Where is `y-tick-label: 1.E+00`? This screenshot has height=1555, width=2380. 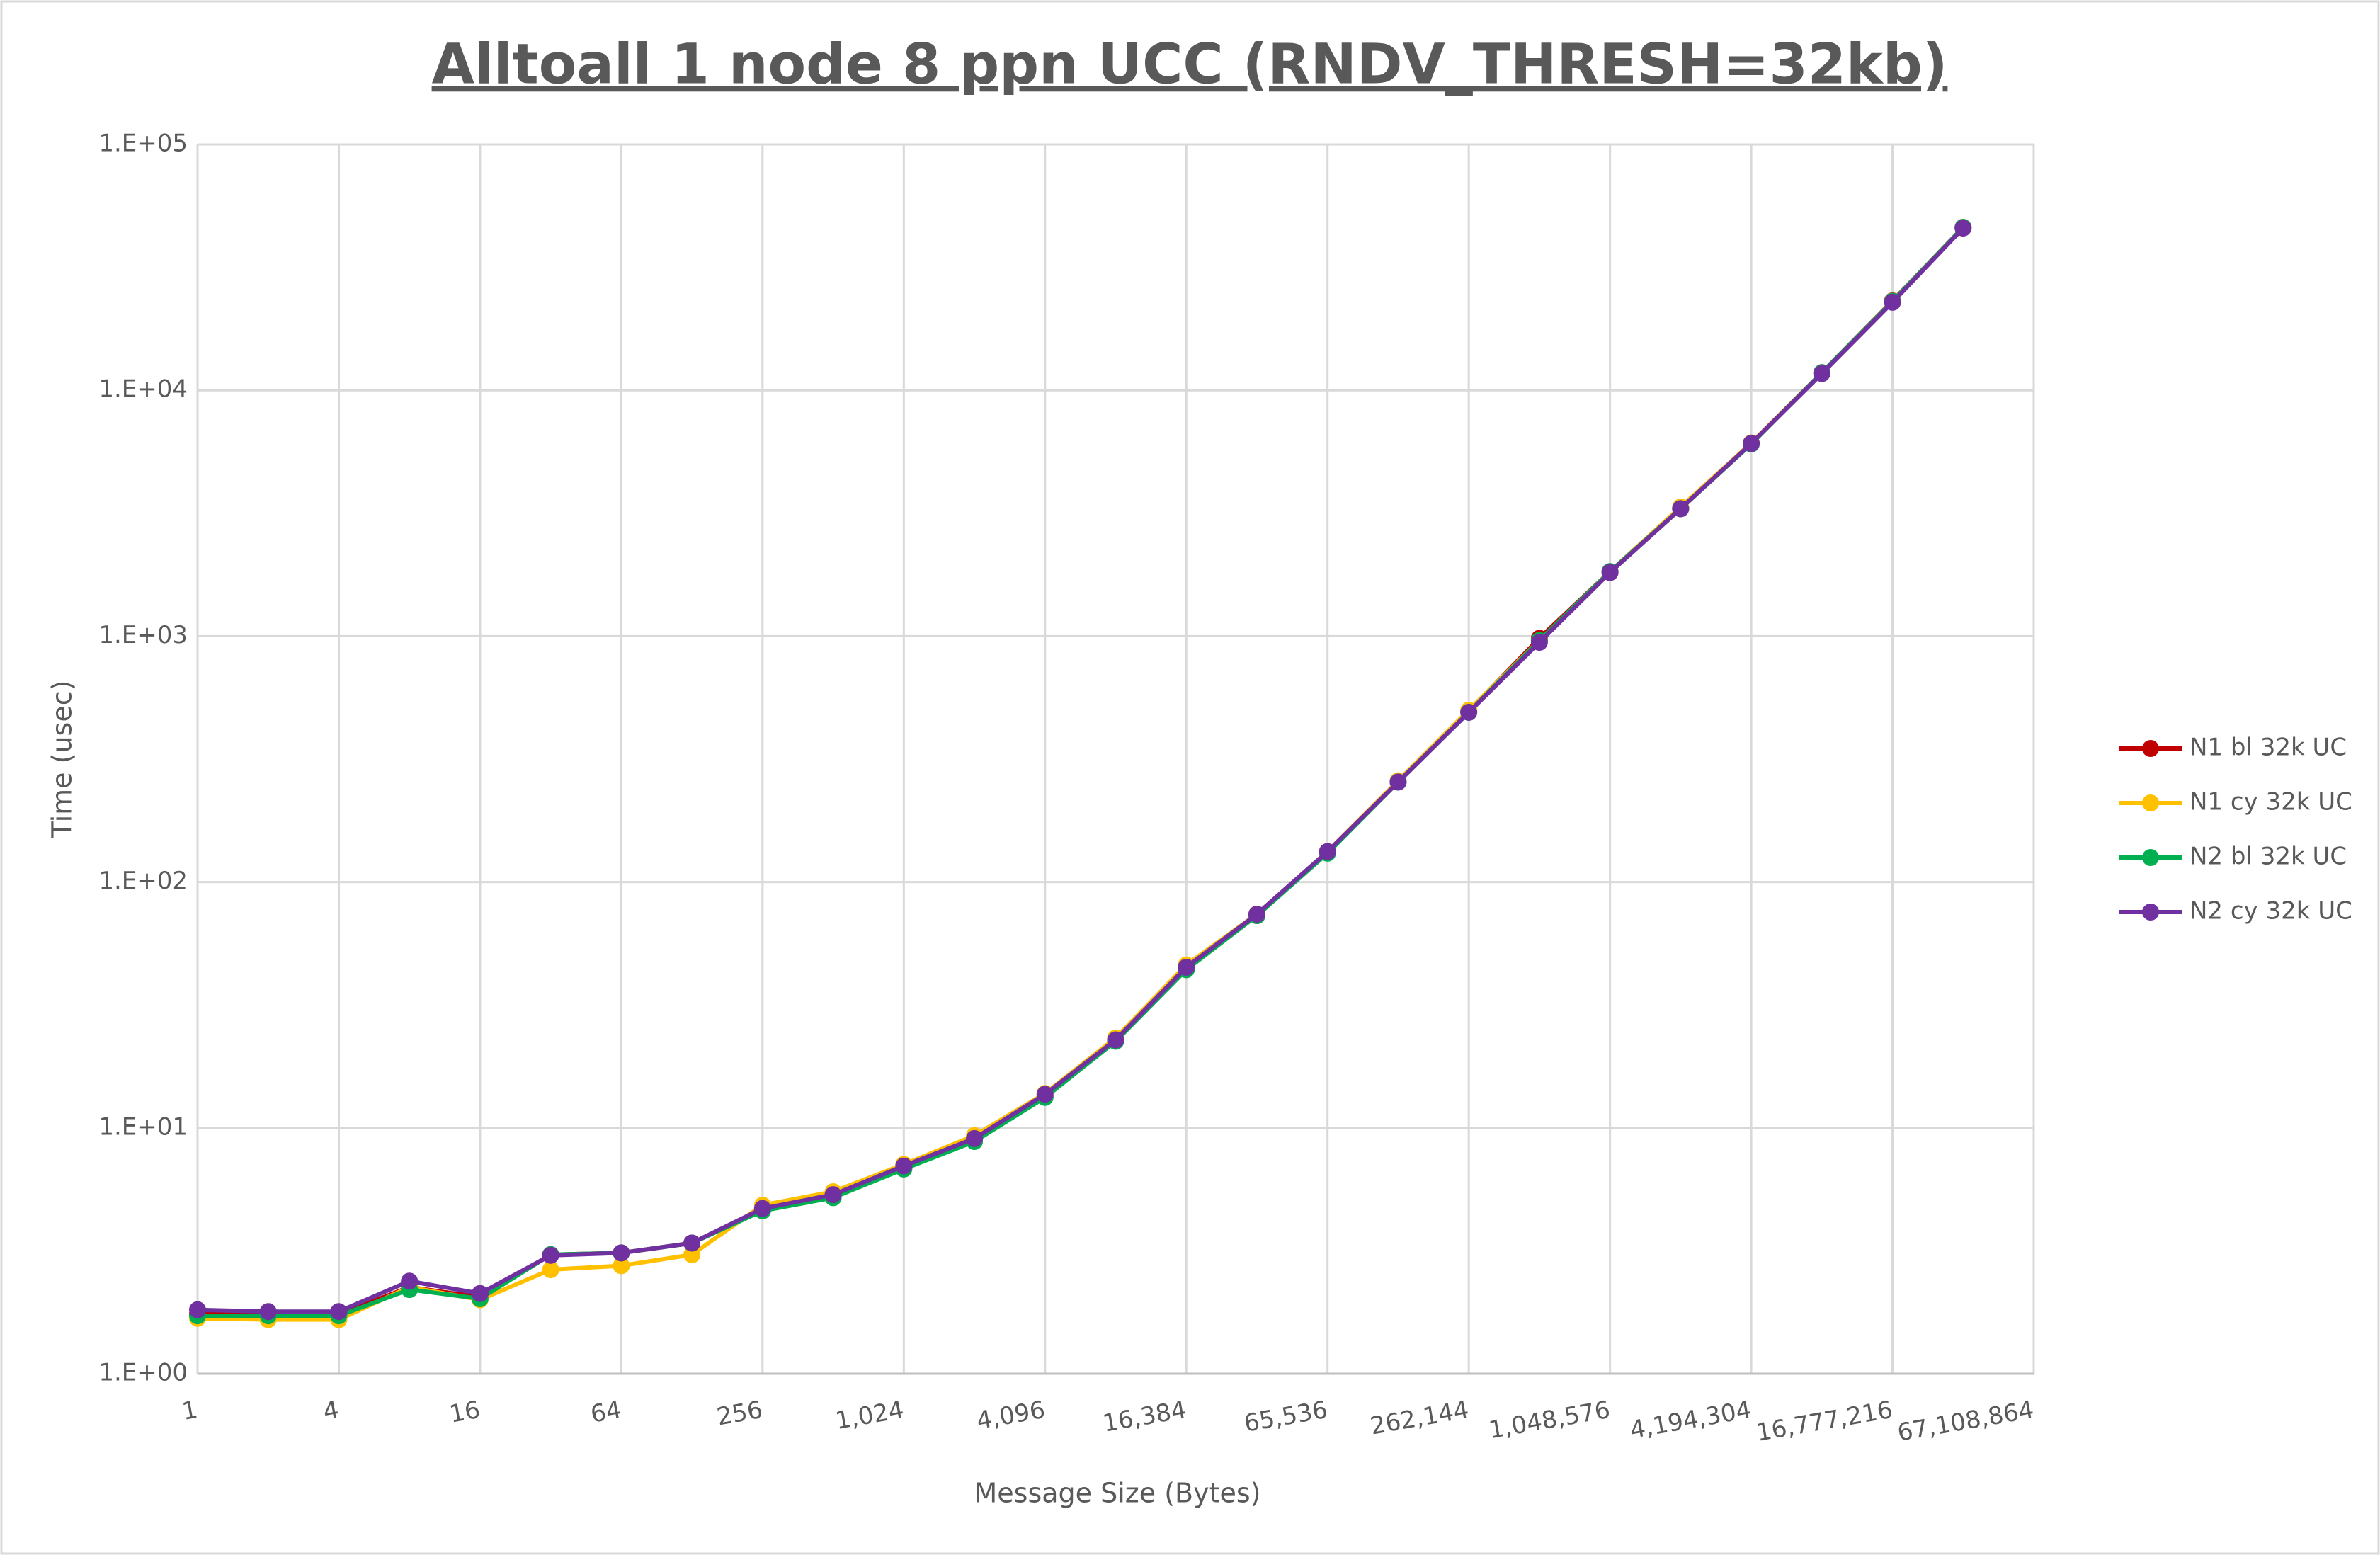
y-tick-label: 1.E+00 is located at coordinates (143, 1373).